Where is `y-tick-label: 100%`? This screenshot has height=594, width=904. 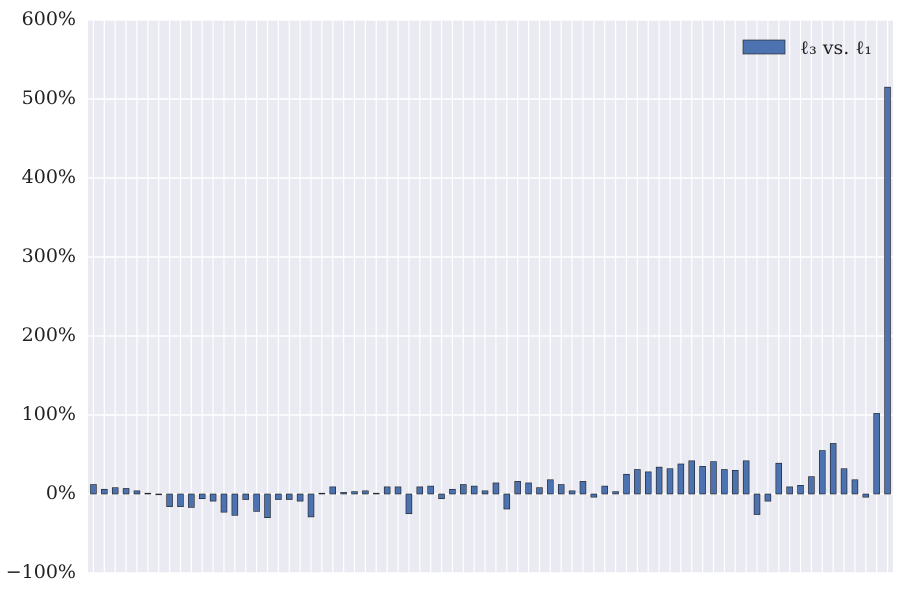 y-tick-label: 100% is located at coordinates (49, 414).